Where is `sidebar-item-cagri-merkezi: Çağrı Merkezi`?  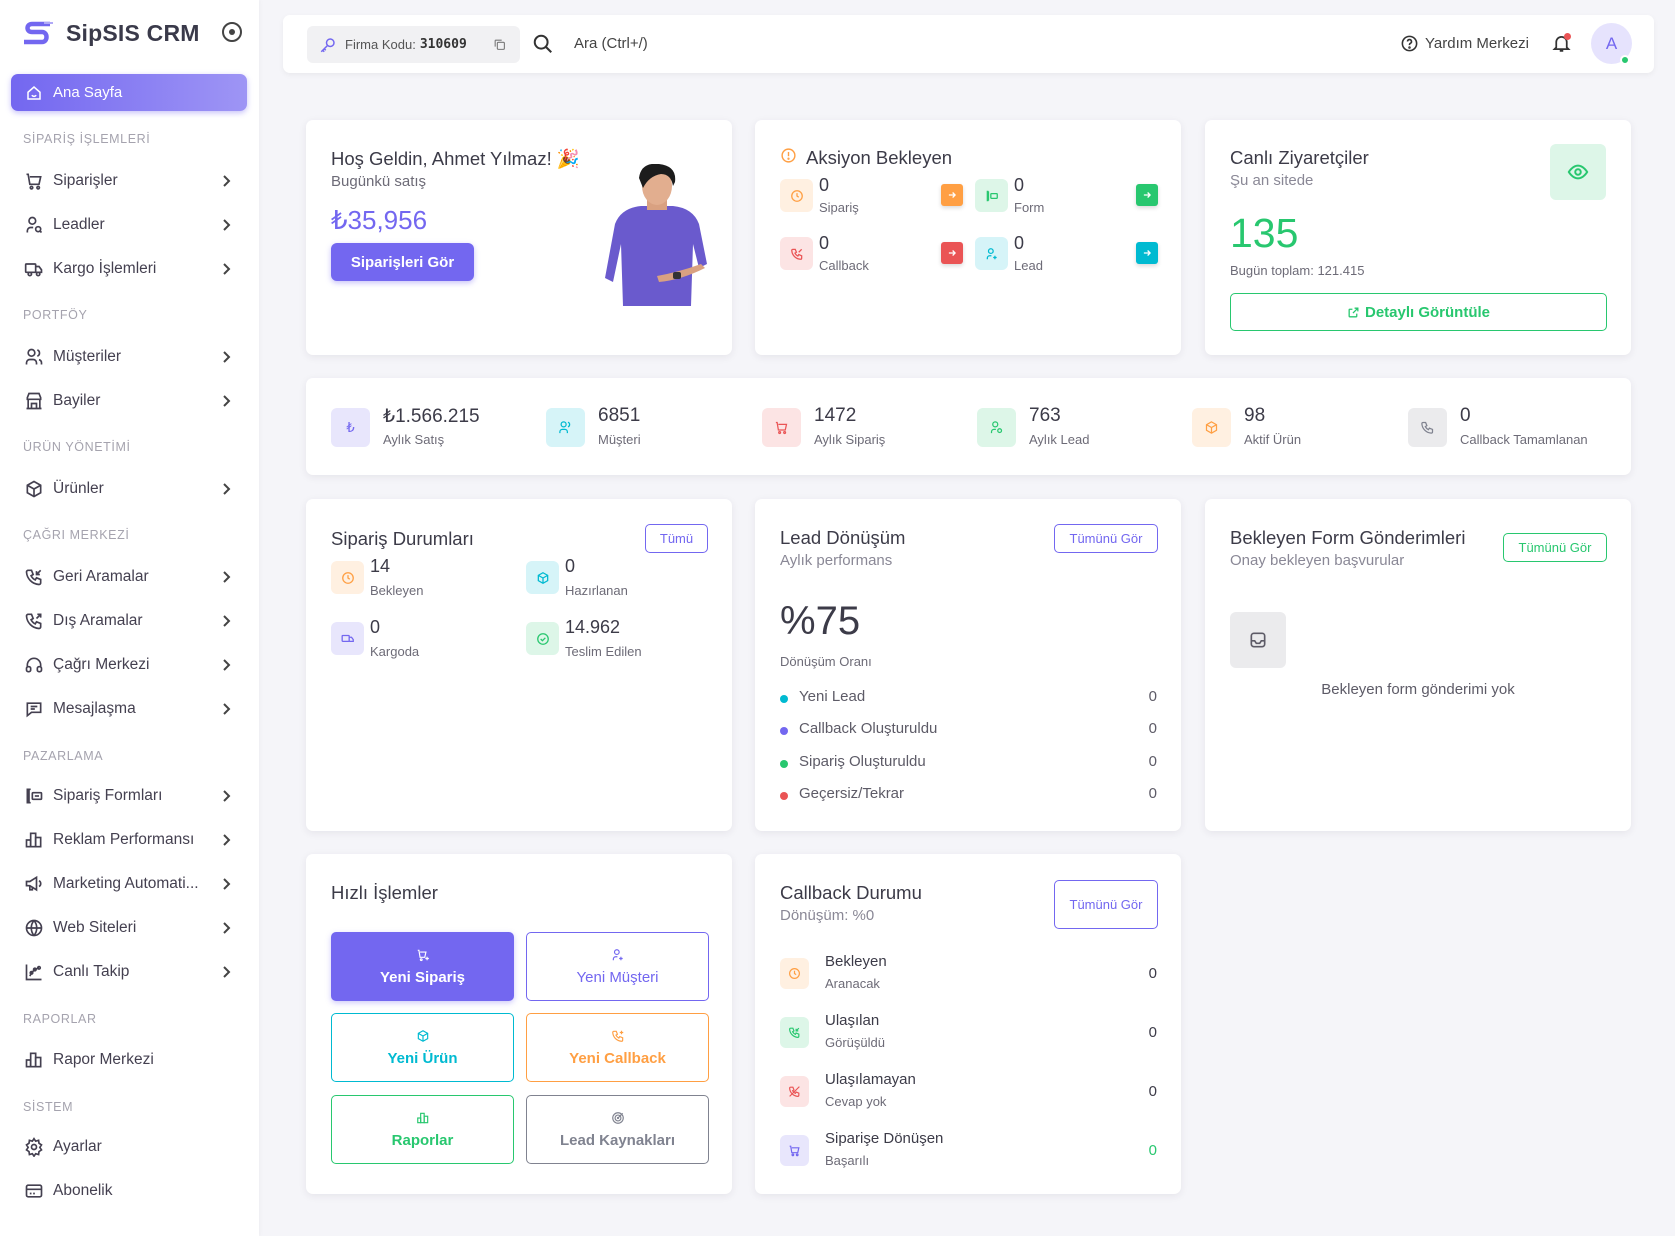 sidebar-item-cagri-merkezi: Çağrı Merkezi is located at coordinates (129, 665).